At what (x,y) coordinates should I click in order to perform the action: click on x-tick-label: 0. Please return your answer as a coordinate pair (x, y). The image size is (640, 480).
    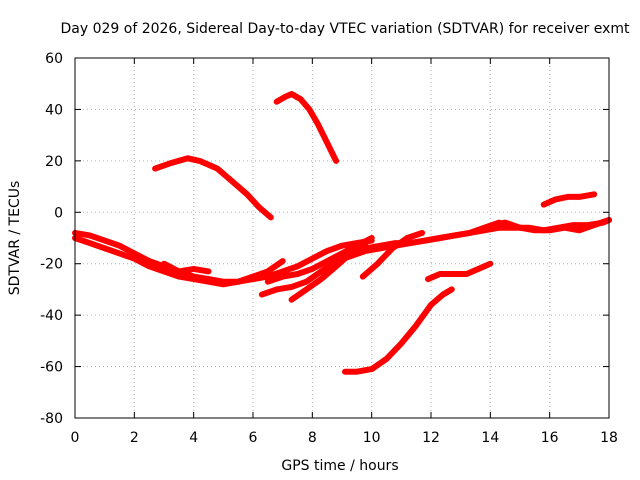
    Looking at the image, I should click on (75, 438).